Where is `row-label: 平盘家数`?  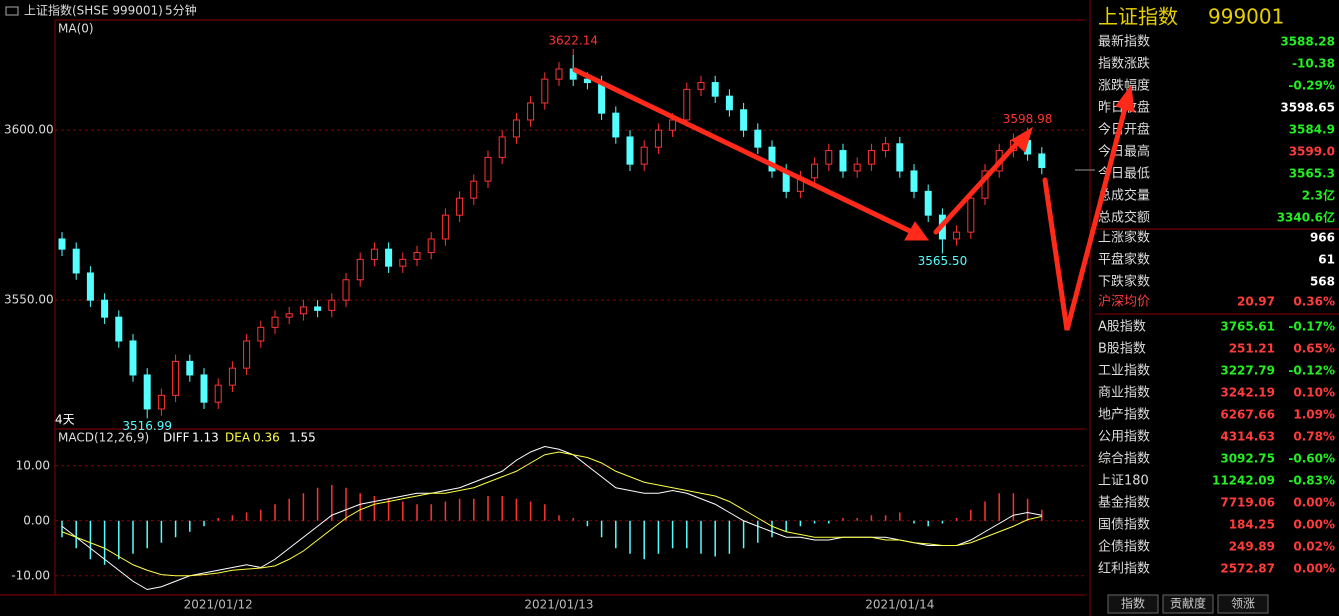
row-label: 平盘家数 is located at coordinates (1124, 260).